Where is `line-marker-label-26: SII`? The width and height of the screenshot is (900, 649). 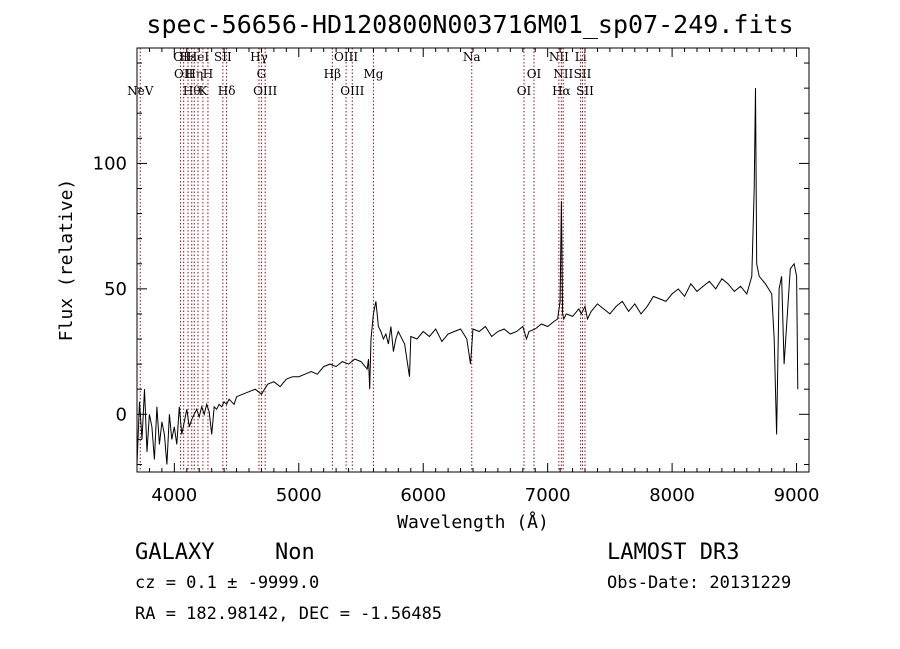
line-marker-label-26: SII is located at coordinates (585, 91).